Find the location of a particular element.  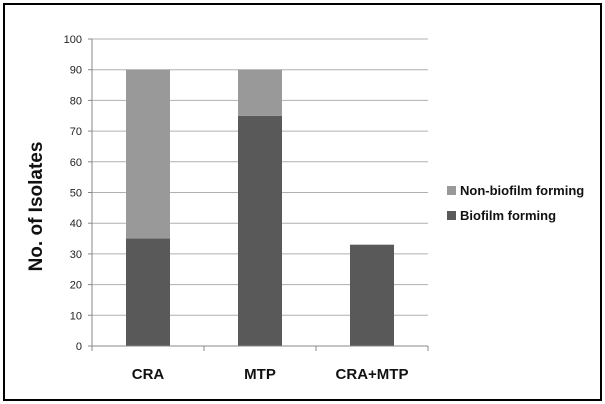

y-tick-label: 0 is located at coordinates (79, 347).